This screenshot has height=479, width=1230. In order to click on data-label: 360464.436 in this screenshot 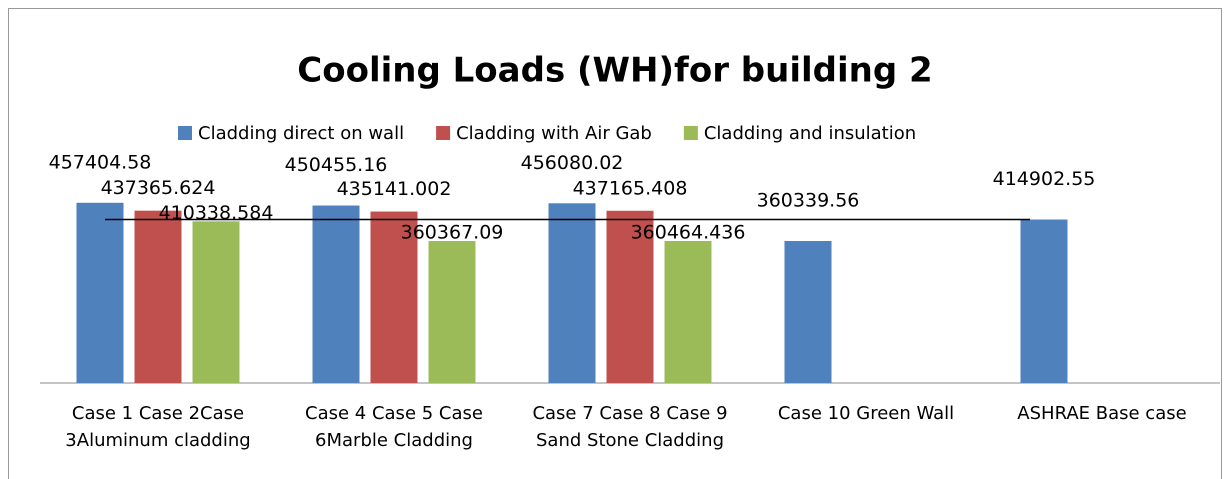, I will do `click(688, 232)`.